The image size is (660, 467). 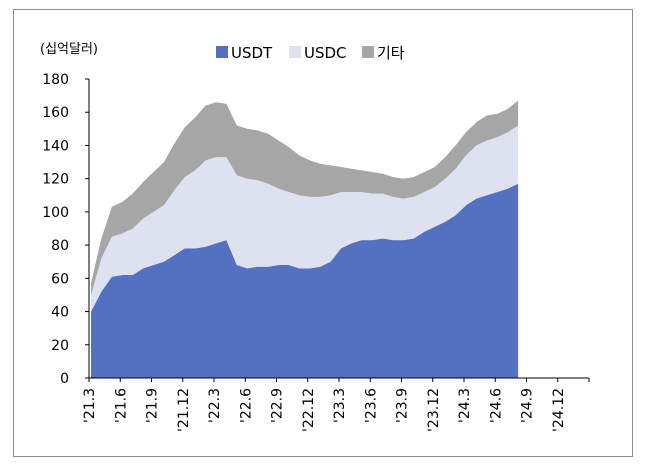 I want to click on legend-label-usdc: USDC, so click(x=325, y=53).